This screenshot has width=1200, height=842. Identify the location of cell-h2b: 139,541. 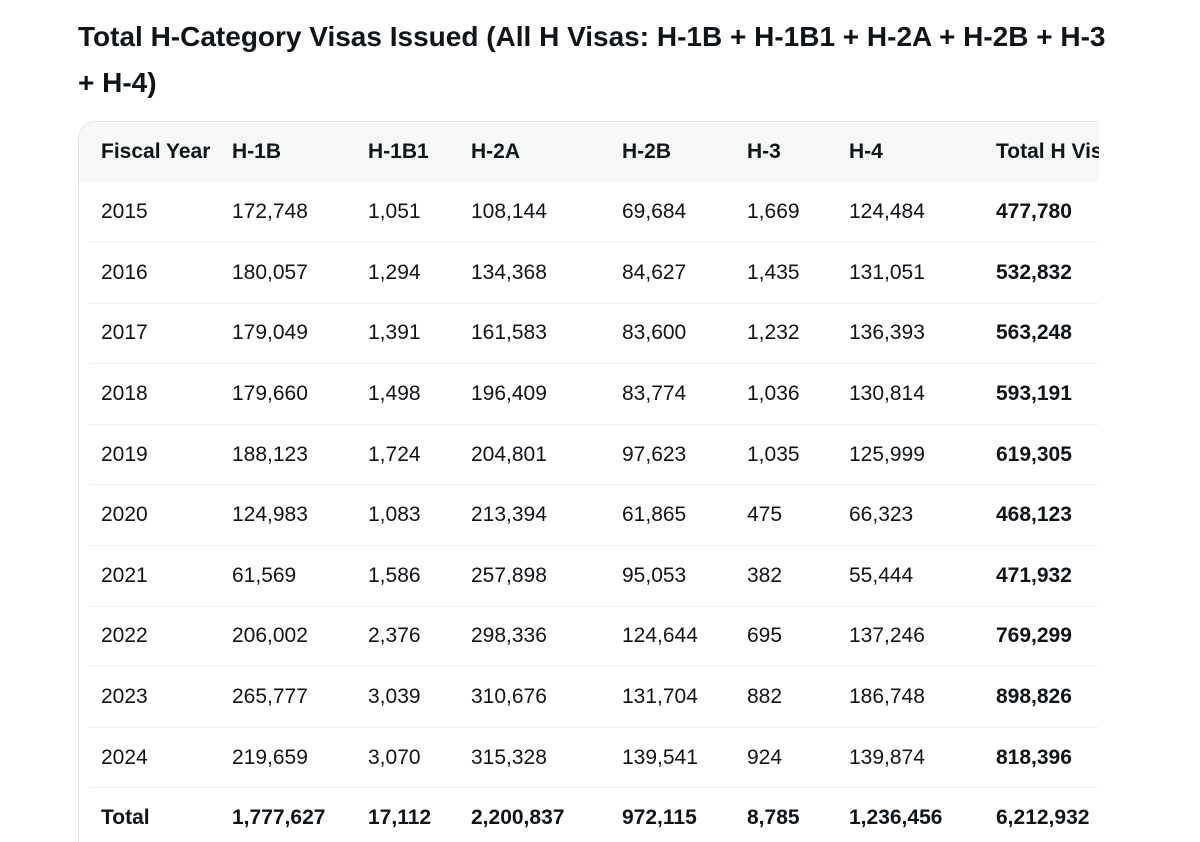
(684, 758).